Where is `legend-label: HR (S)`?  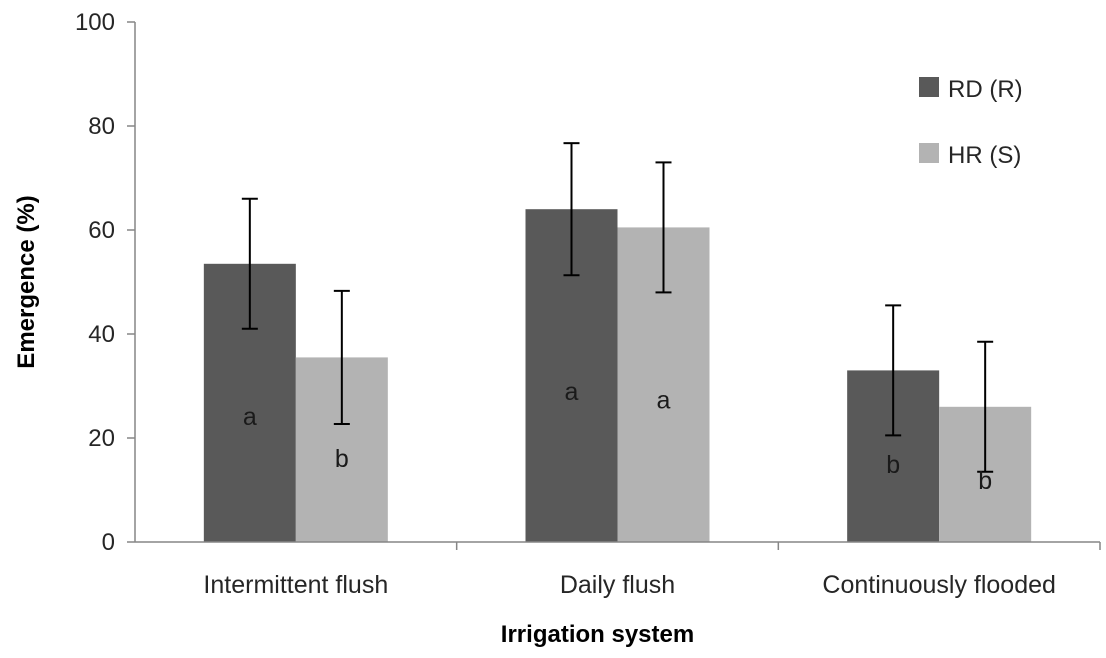 legend-label: HR (S) is located at coordinates (984, 155).